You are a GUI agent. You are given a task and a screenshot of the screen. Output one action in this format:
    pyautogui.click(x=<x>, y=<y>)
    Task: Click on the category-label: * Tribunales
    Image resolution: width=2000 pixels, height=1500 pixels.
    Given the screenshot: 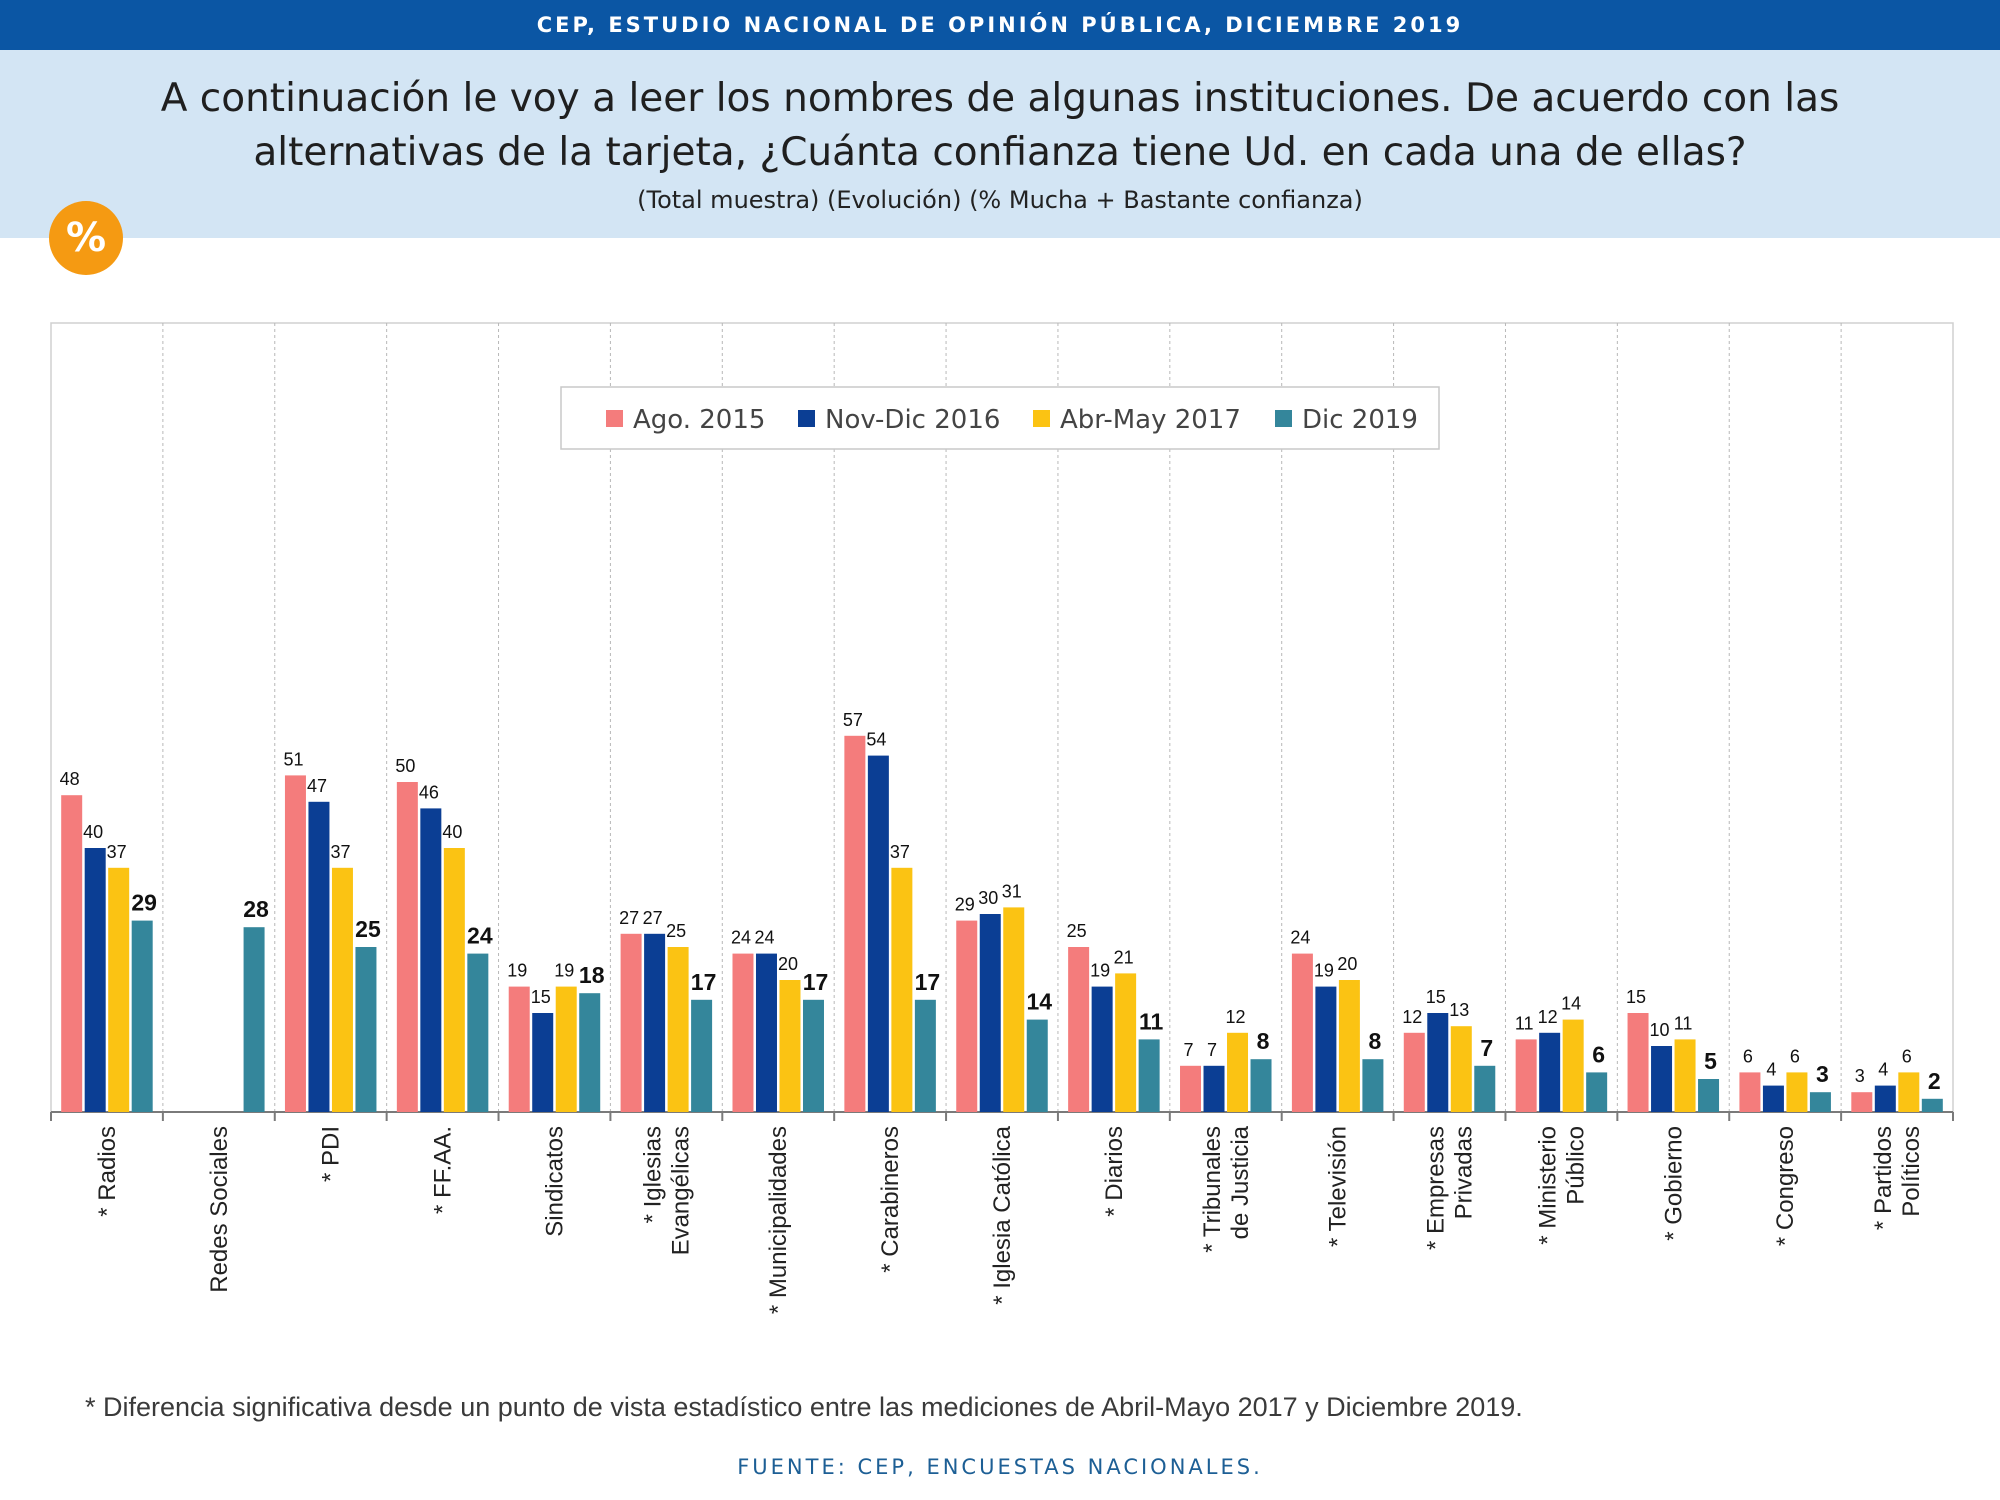 What is the action you would take?
    pyautogui.click(x=1212, y=1189)
    